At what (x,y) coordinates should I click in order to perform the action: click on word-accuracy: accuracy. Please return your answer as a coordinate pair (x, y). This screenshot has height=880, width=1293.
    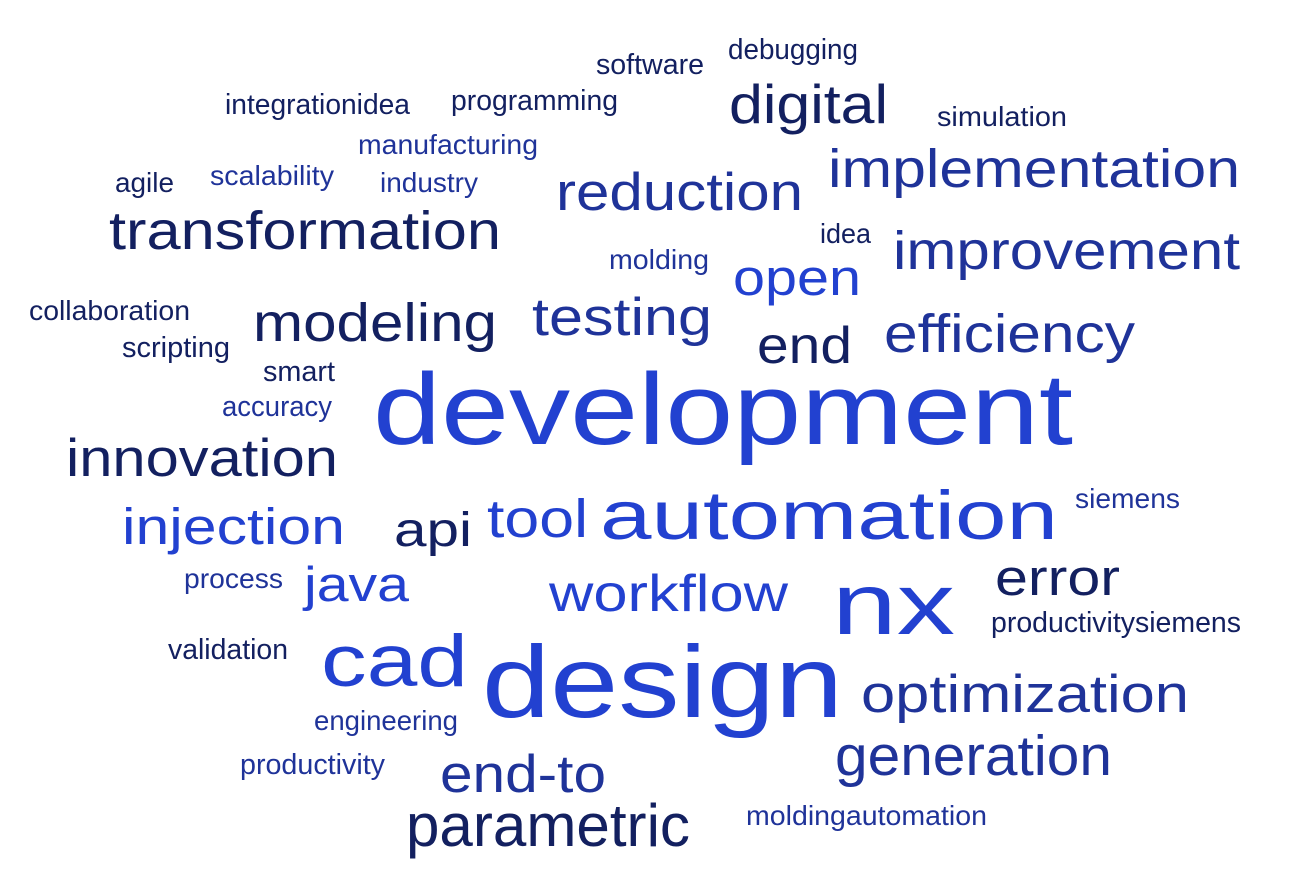
    Looking at the image, I should click on (277, 406).